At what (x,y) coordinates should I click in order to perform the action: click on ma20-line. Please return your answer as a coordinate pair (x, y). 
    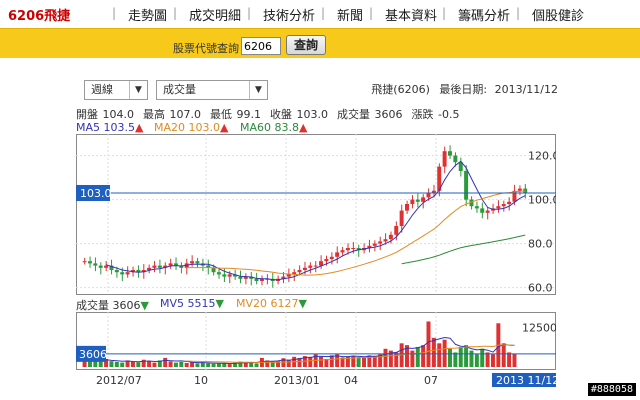
    Looking at the image, I should click on (356, 233).